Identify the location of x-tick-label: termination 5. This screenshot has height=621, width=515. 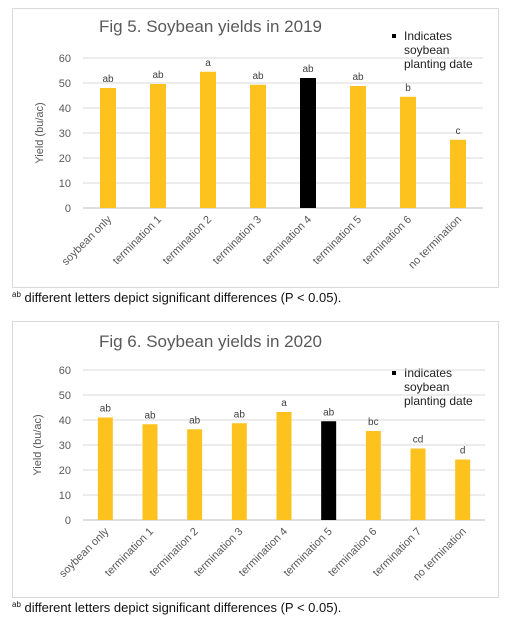
(337, 240).